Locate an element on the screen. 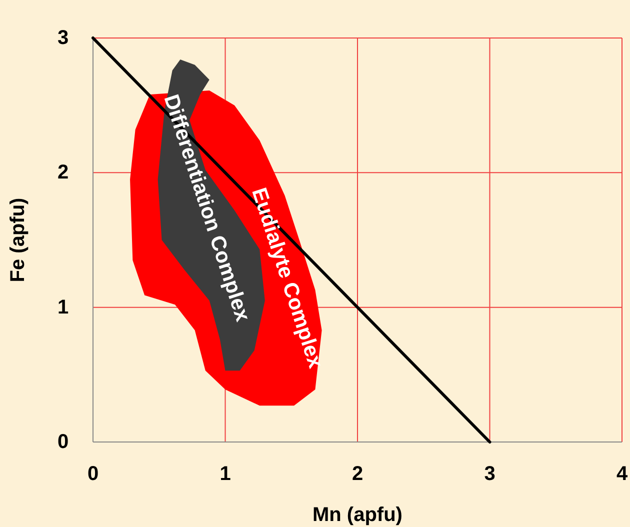 The width and height of the screenshot is (630, 527). x-tick-label: 4 is located at coordinates (622, 474).